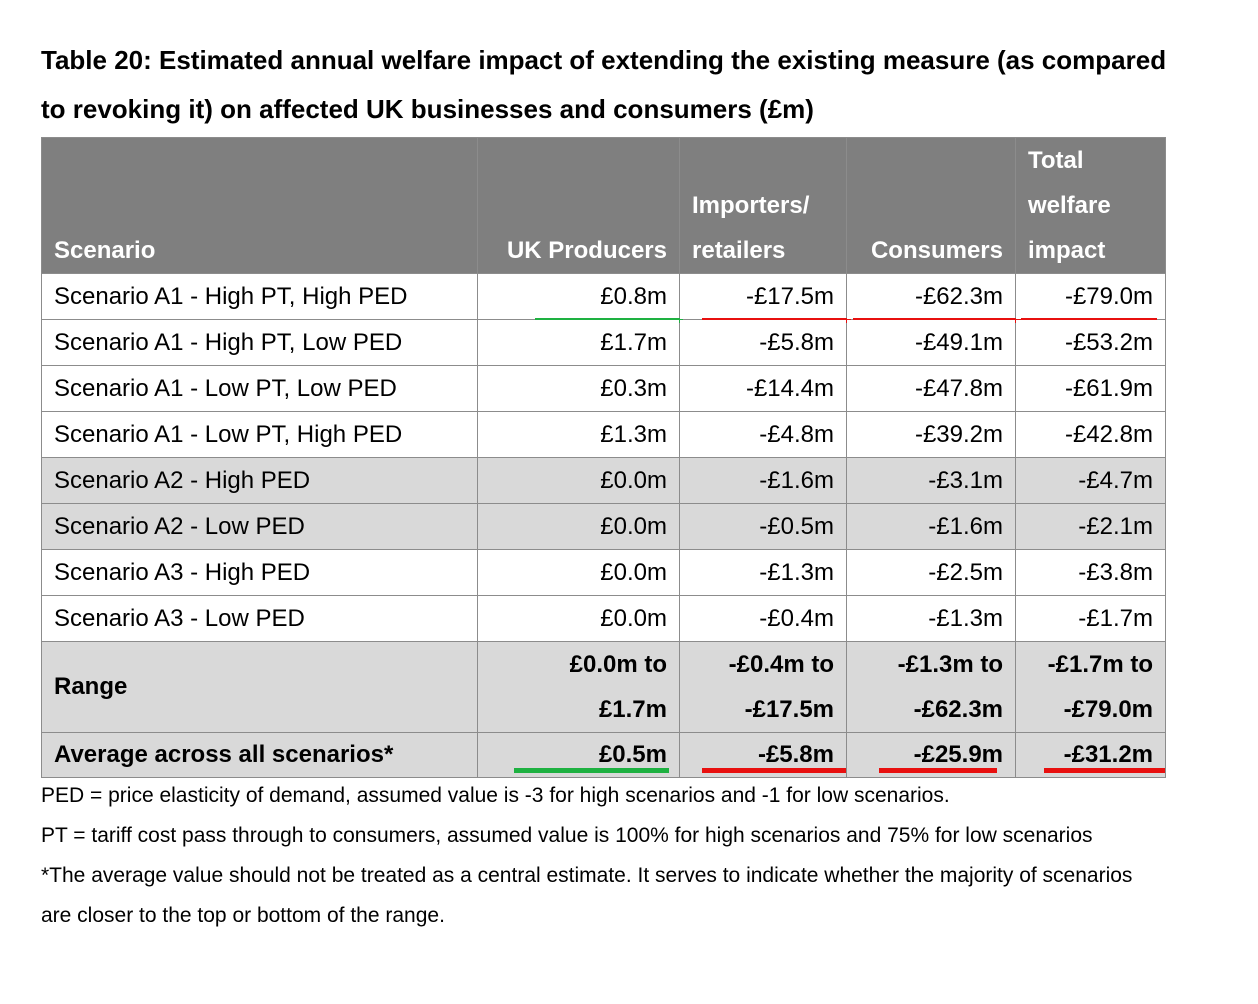 Image resolution: width=1258 pixels, height=1004 pixels. Describe the element at coordinates (578, 687) in the screenshot. I see `range-uk-producers: £0.0m to £1.7m` at that location.